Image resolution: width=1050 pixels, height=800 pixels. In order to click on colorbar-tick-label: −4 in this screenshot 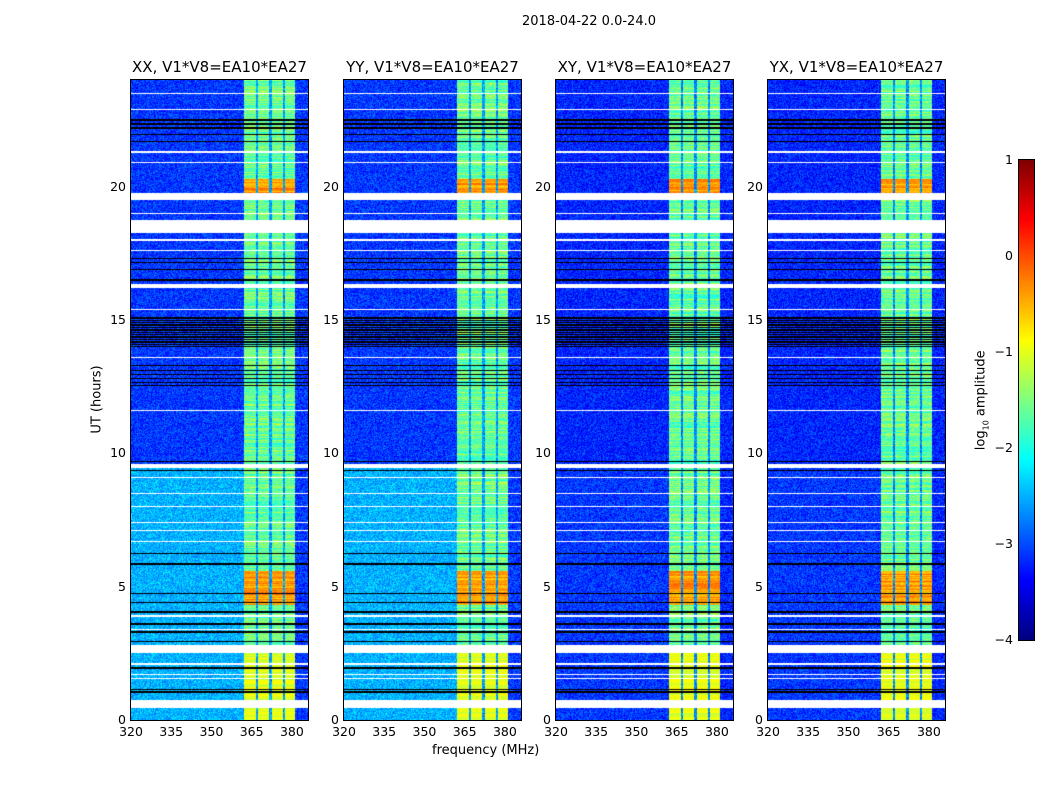, I will do `click(1003, 639)`.